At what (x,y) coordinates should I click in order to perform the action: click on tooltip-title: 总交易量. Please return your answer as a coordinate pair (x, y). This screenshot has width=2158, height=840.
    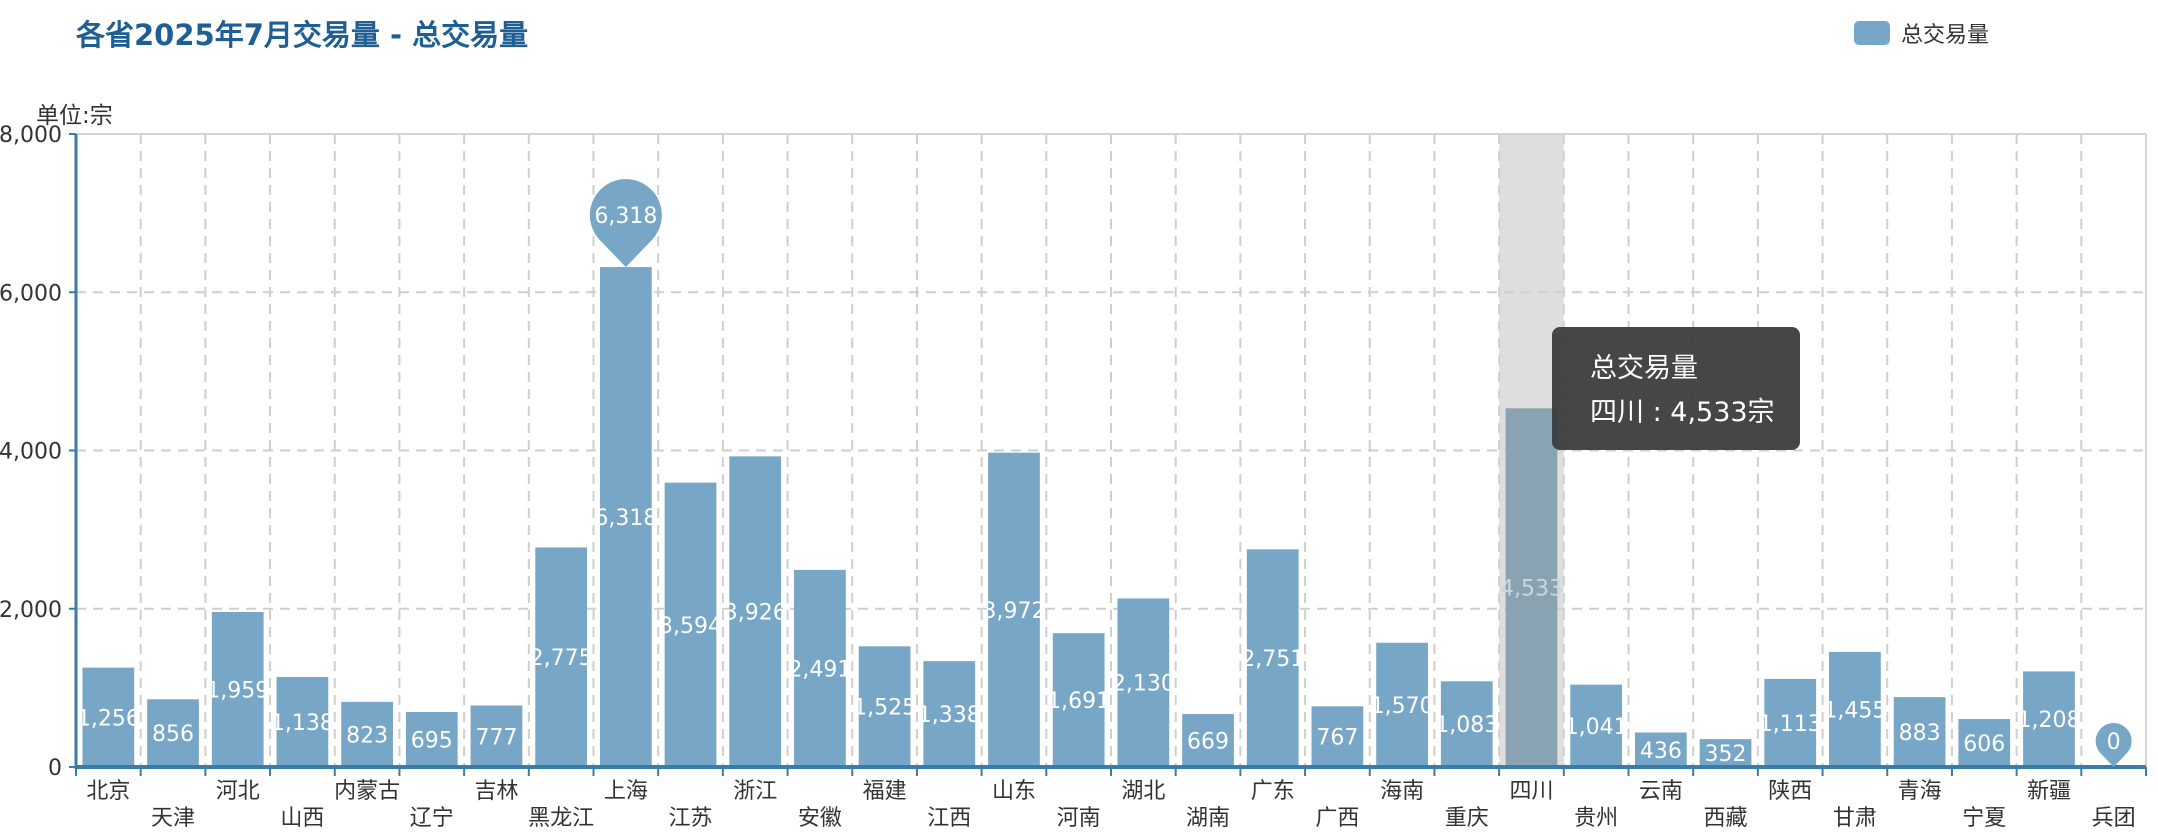
    Looking at the image, I should click on (1644, 368).